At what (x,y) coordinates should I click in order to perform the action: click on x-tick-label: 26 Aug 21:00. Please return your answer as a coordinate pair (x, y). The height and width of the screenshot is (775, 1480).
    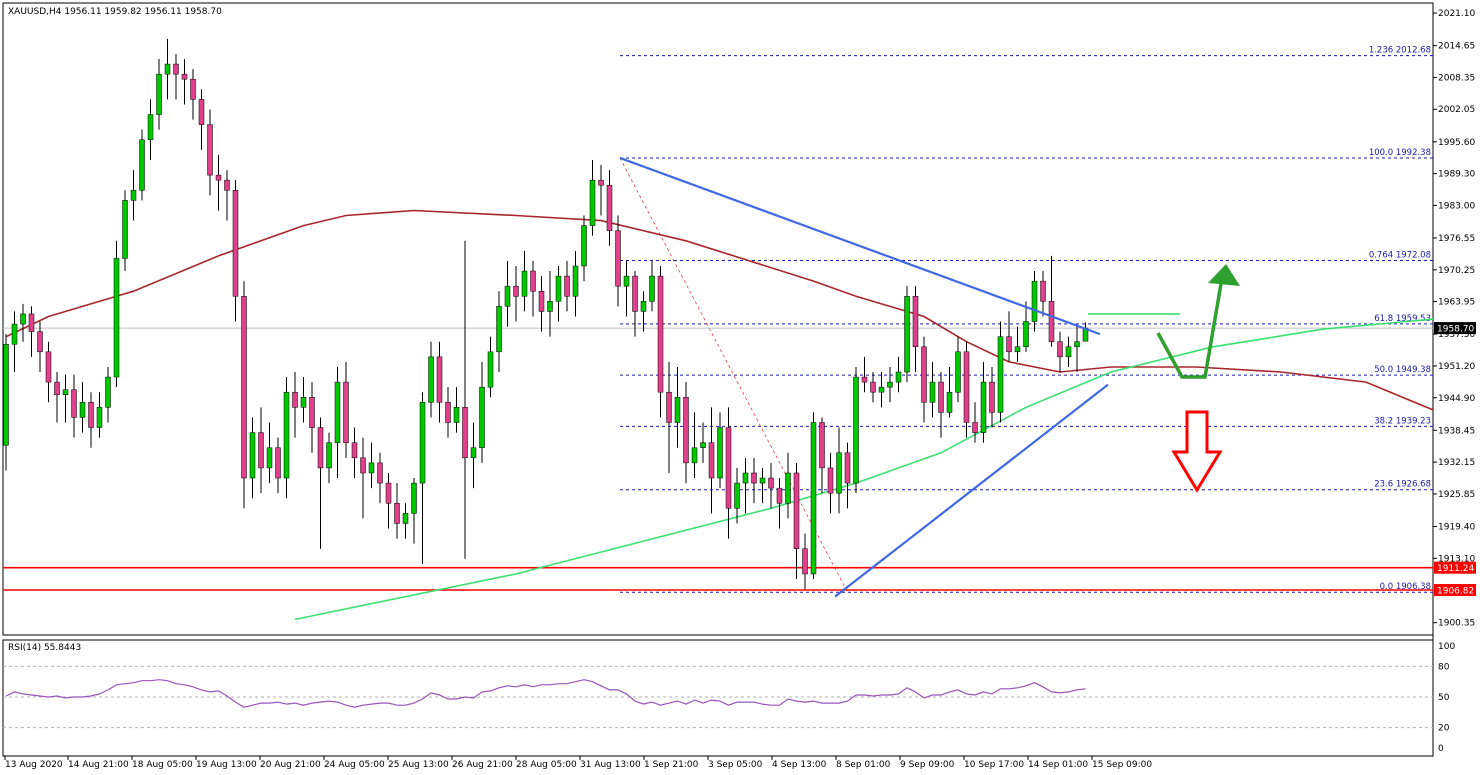
    Looking at the image, I should click on (482, 765).